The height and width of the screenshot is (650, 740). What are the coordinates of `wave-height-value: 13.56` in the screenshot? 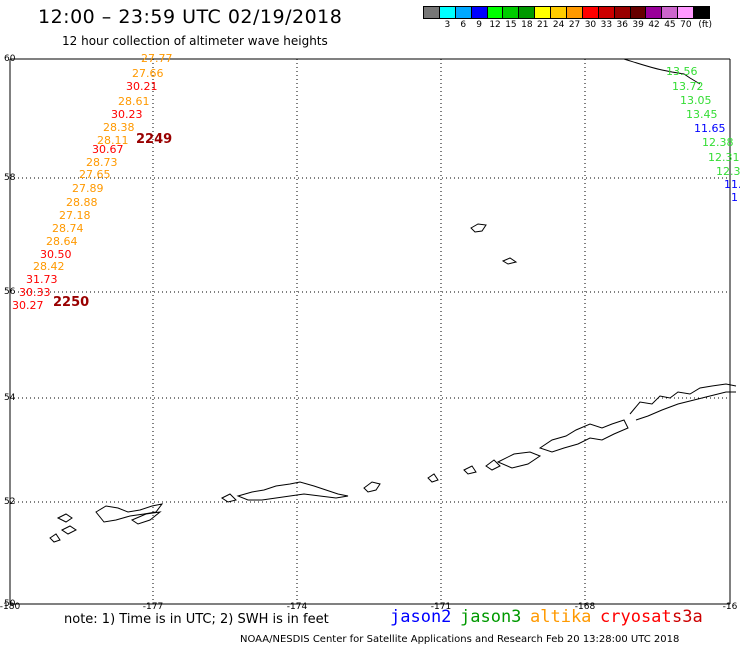 It's located at (682, 71).